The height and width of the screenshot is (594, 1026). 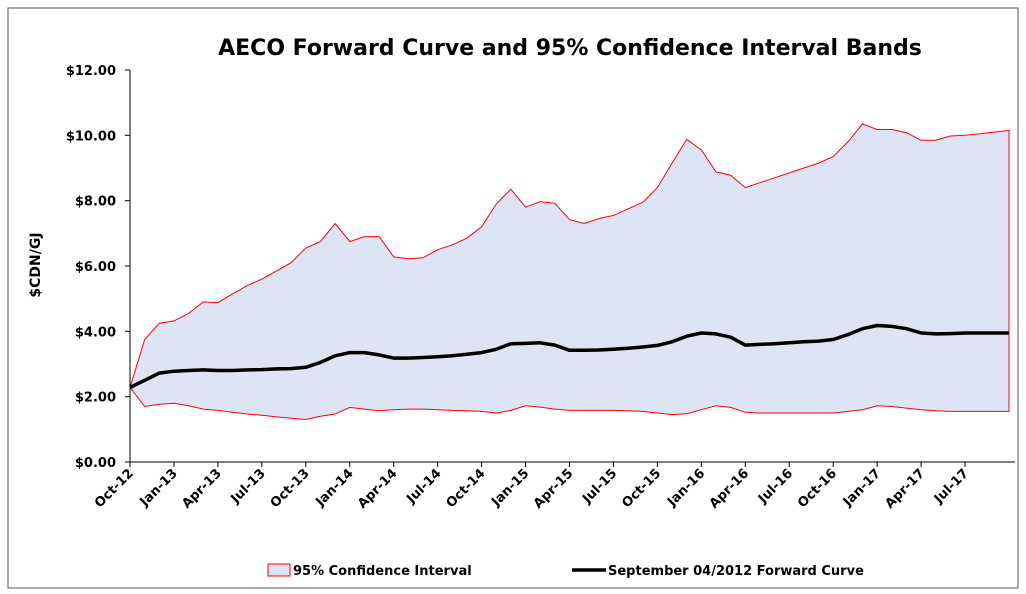 I want to click on y-tick-label: $4.00, so click(x=95, y=332).